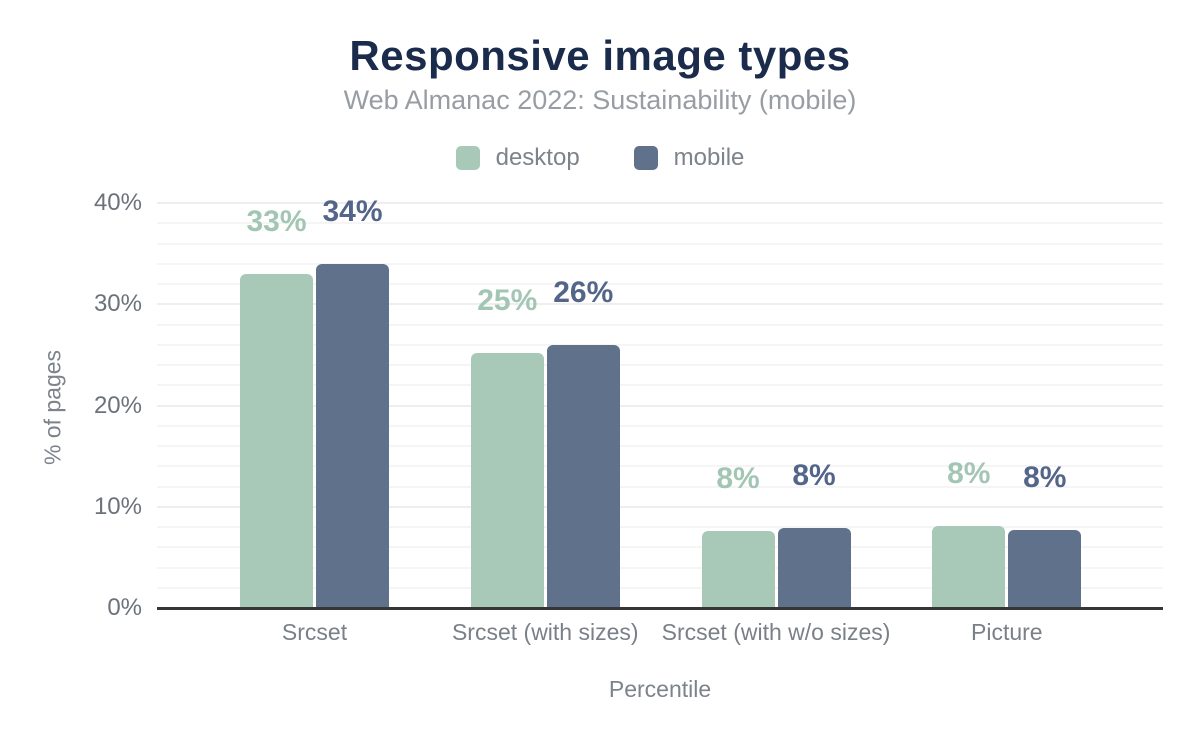  I want to click on x-category-label: Srcset, so click(314, 632).